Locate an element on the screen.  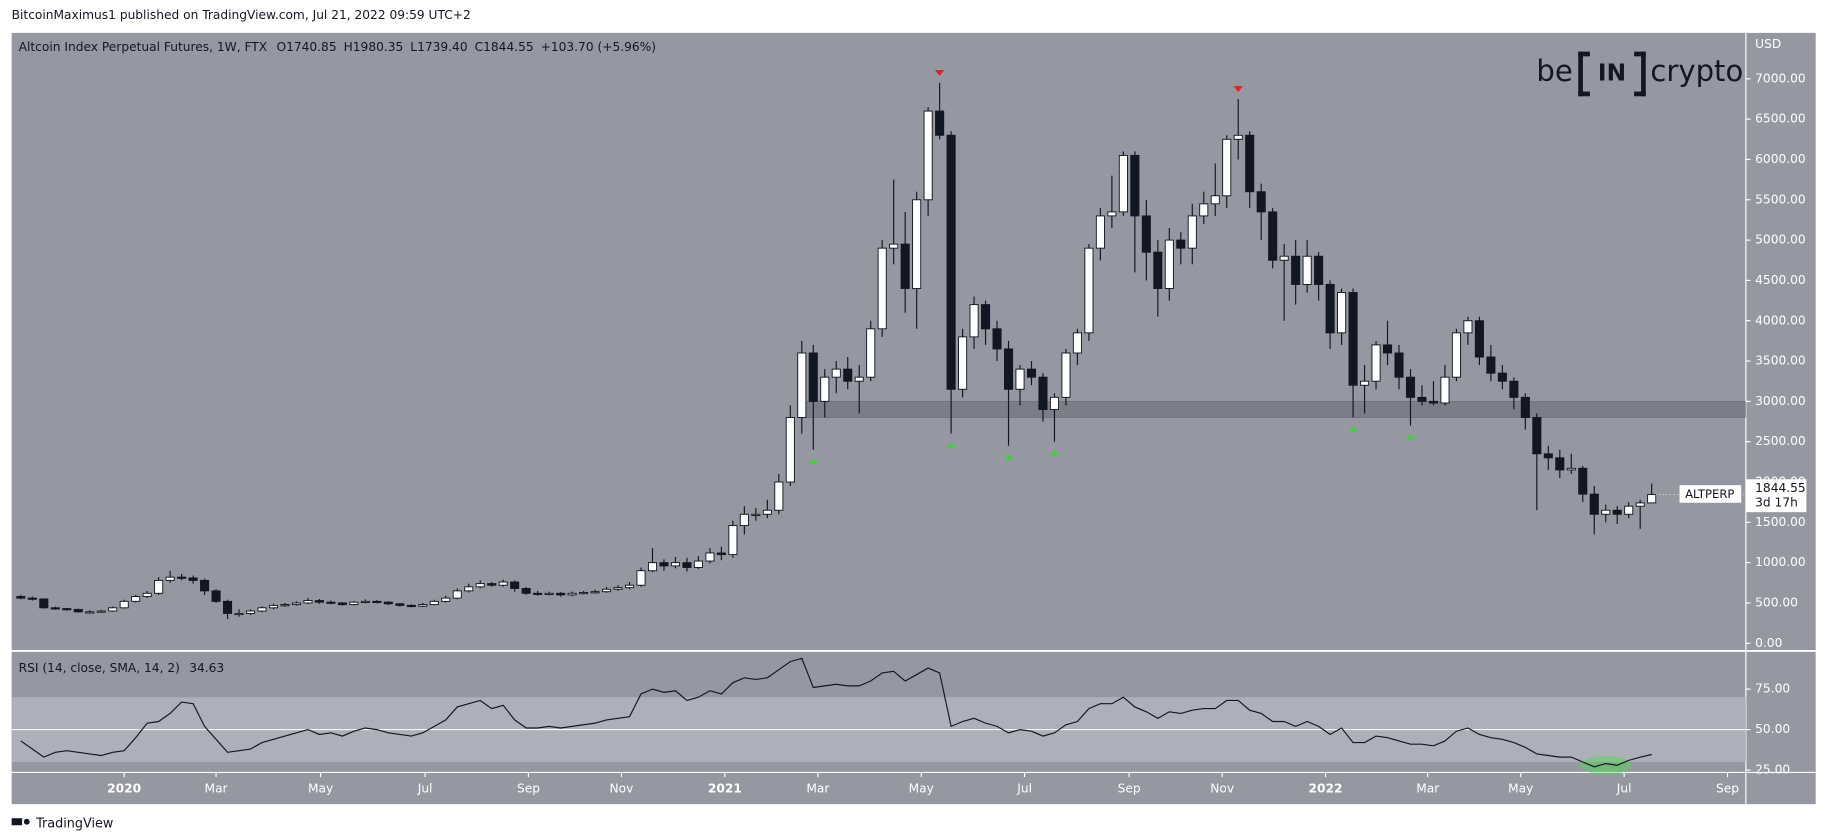
rsi-last-value: 34.63 is located at coordinates (206, 667).